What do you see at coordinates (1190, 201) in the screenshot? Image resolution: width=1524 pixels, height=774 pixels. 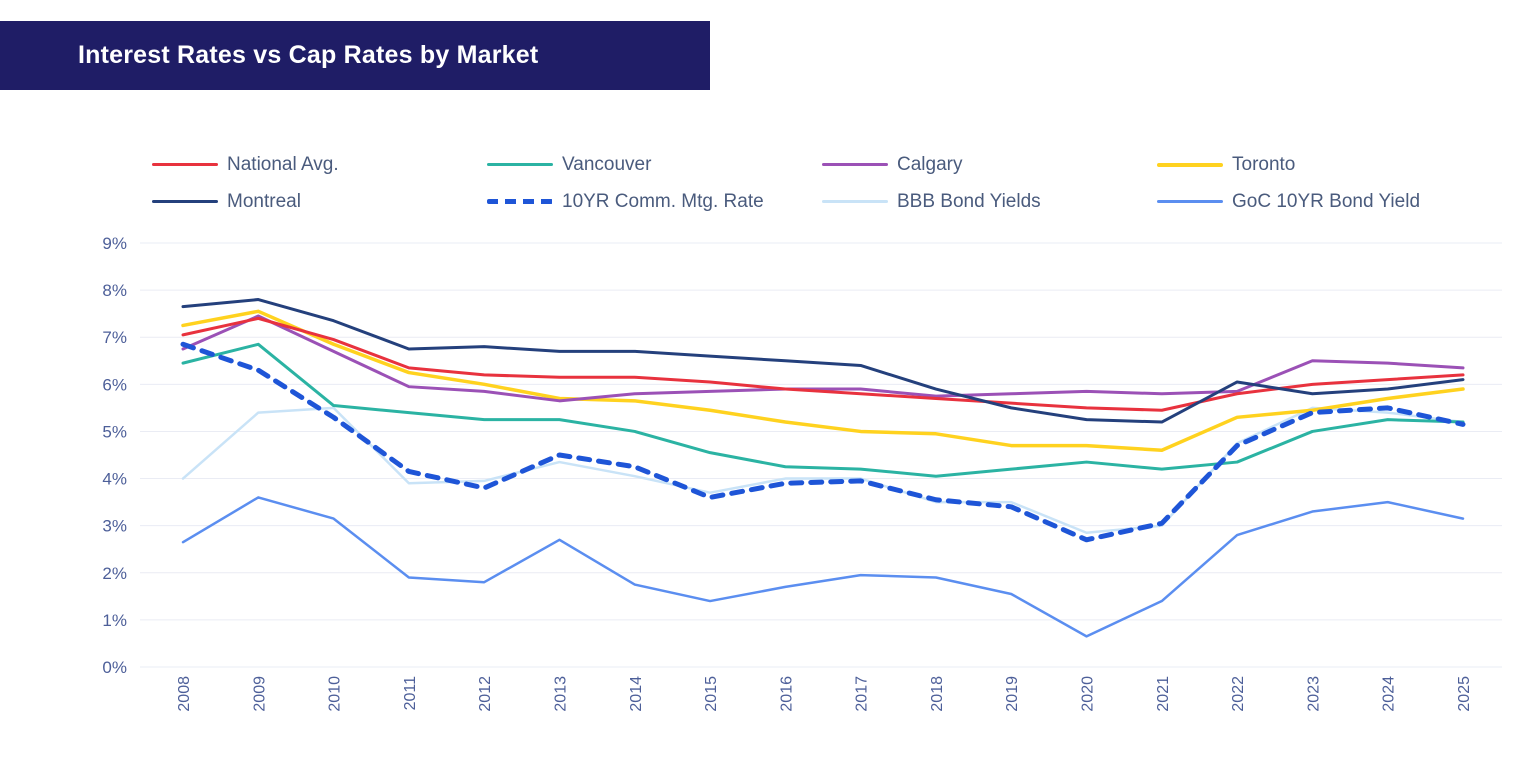 I see `legend-swatch-goc-10yr-bond-yield` at bounding box center [1190, 201].